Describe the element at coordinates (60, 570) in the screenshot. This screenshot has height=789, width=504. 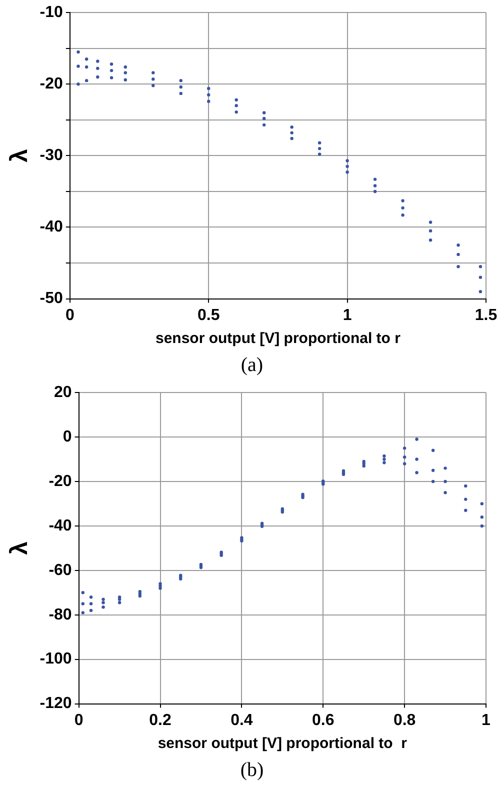
I see `y-tick-label: -60` at that location.